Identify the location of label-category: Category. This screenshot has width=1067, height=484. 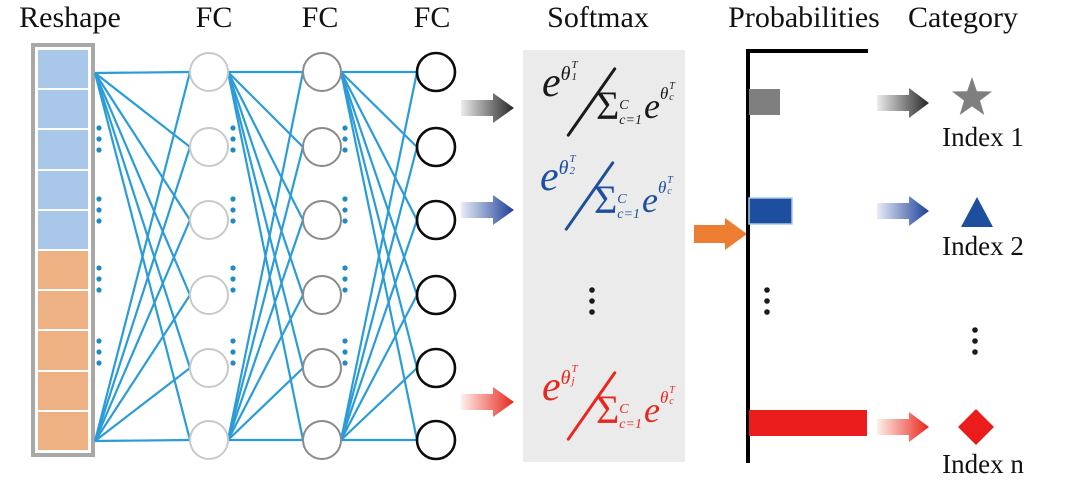
(963, 17).